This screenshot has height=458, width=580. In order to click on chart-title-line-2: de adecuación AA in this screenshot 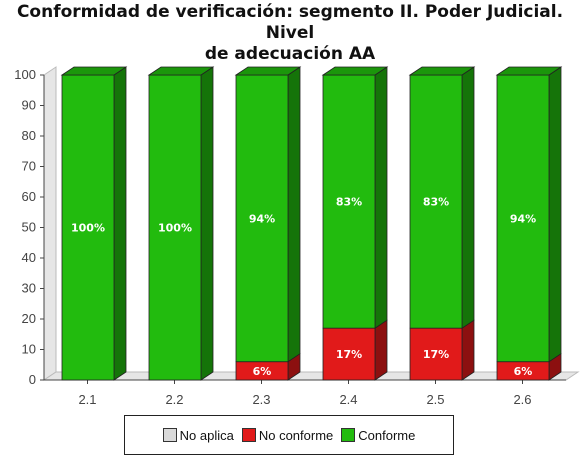, I will do `click(290, 54)`.